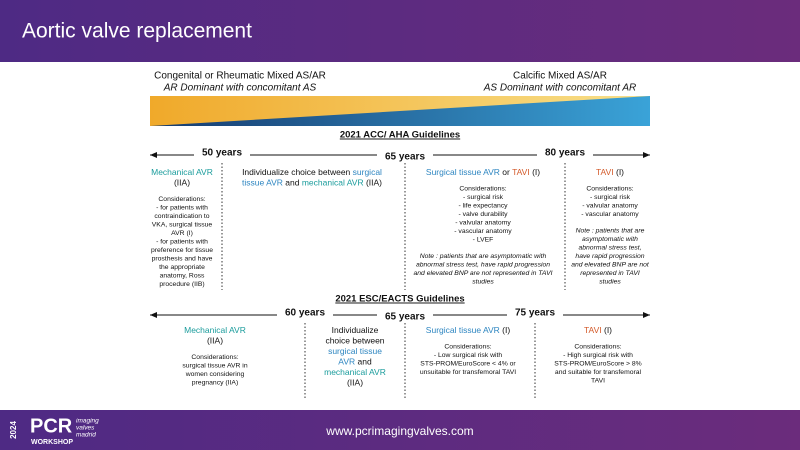 Image resolution: width=800 pixels, height=450 pixels. I want to click on consideration: AVR (I), so click(182, 233).